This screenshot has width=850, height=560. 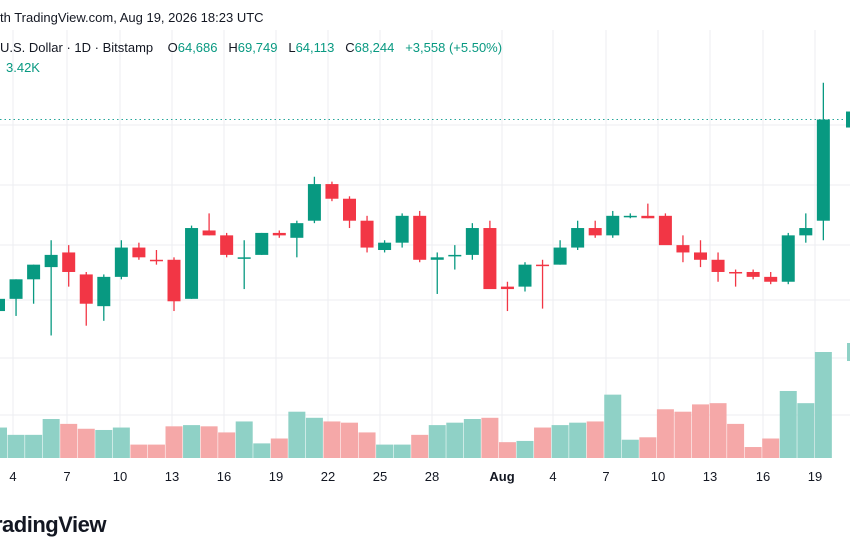 I want to click on symbol-name: U.S. Dollar · 1D · Bitstamp, so click(x=77, y=47).